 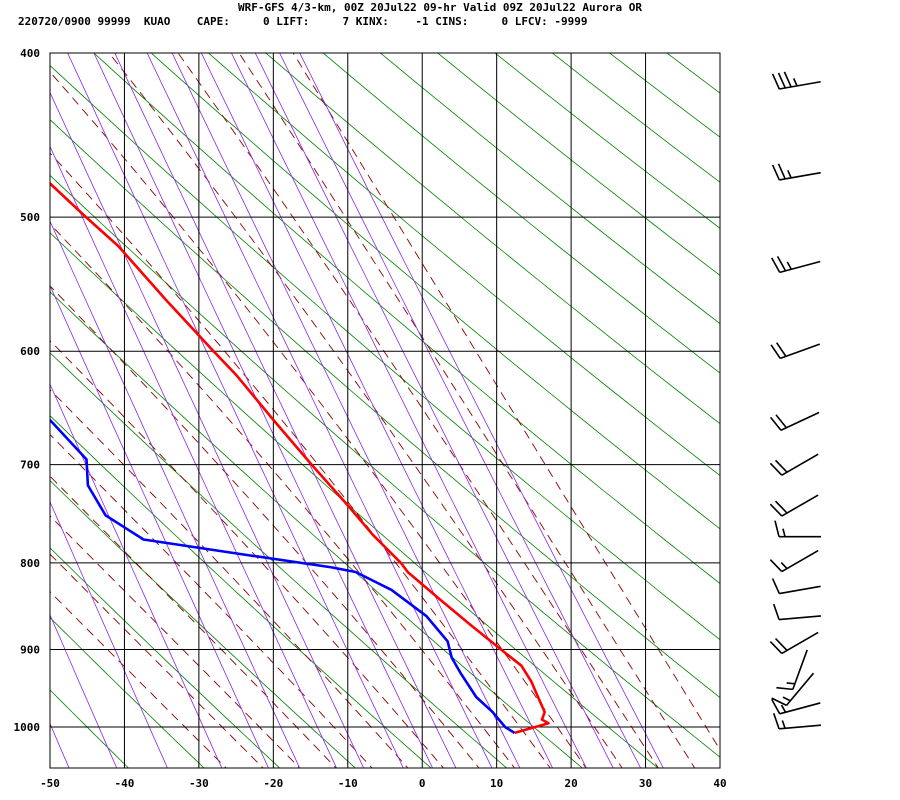 I want to click on x-tick-label: 40, so click(x=719, y=783).